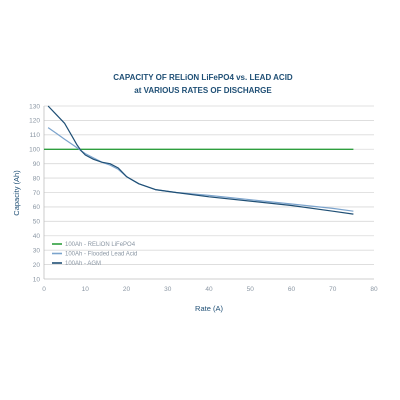 Image resolution: width=400 pixels, height=400 pixels. I want to click on x-tick-label: 60, so click(292, 289).